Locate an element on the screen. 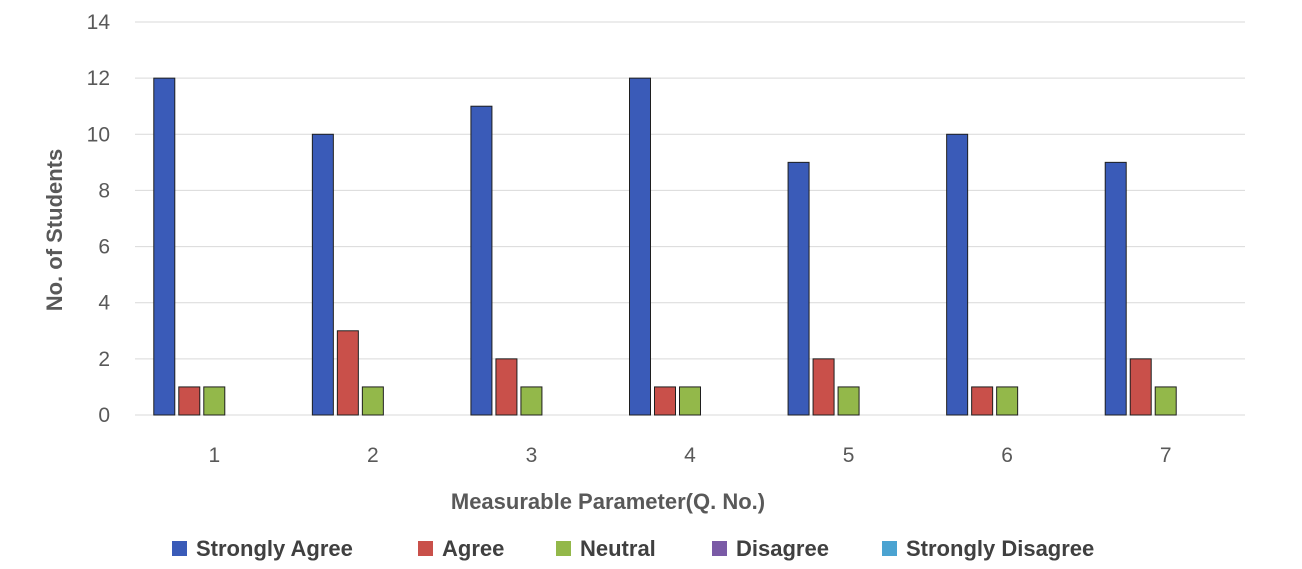 This screenshot has width=1302, height=569. y-tick-label: 8 is located at coordinates (104, 190).